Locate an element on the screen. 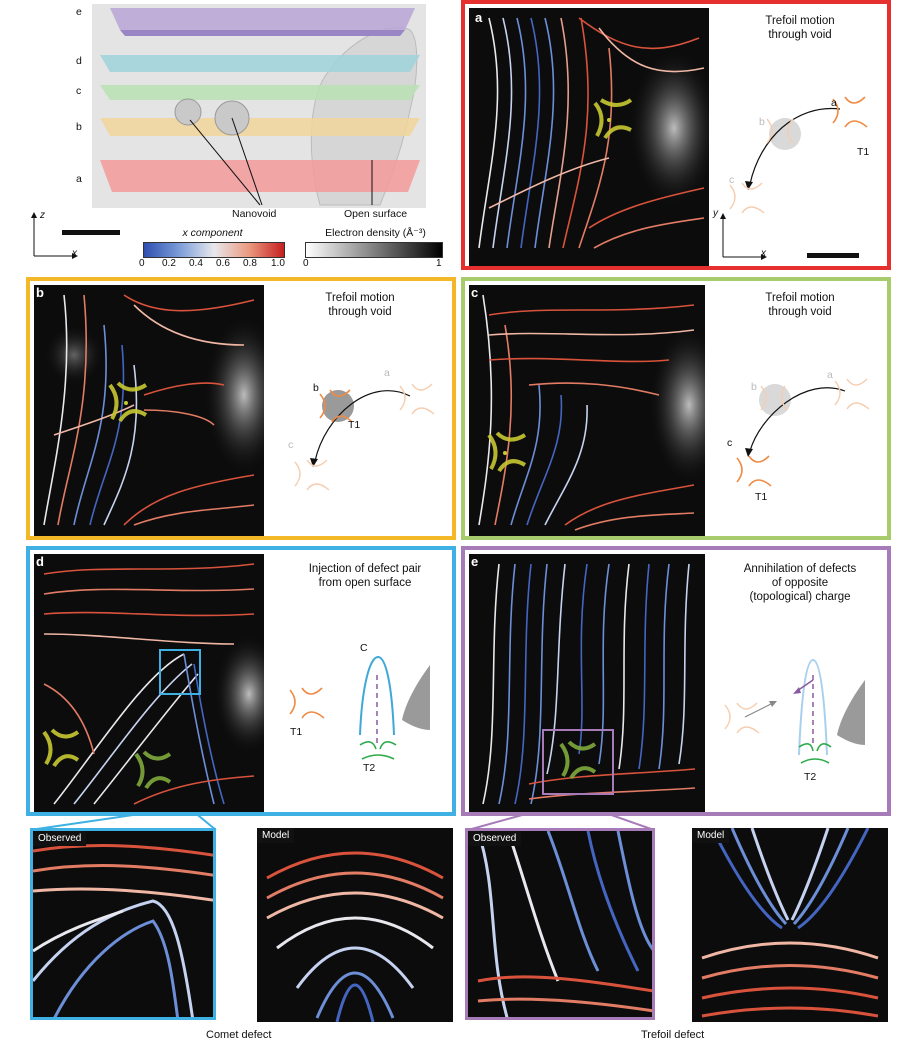 The width and height of the screenshot is (912, 1050). open-surface-label: Open surface is located at coordinates (376, 214).